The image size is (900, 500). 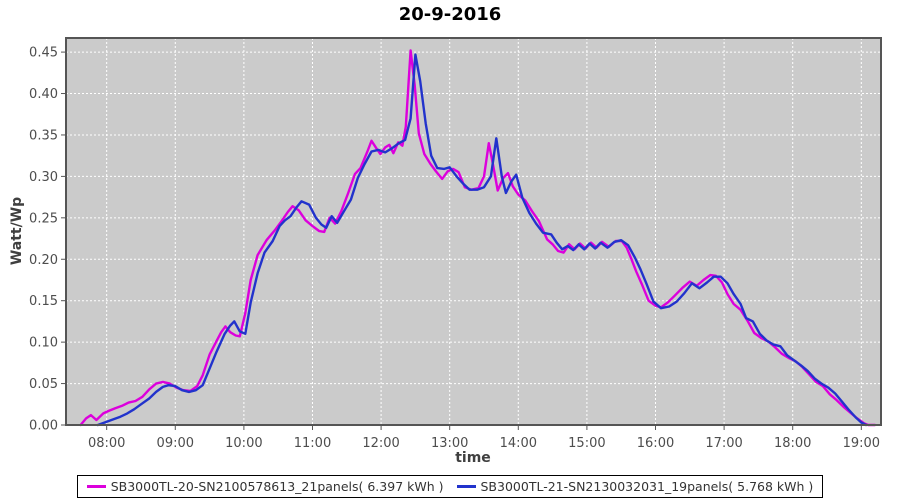 I want to click on svg-text: 13:00, so click(x=449, y=443).